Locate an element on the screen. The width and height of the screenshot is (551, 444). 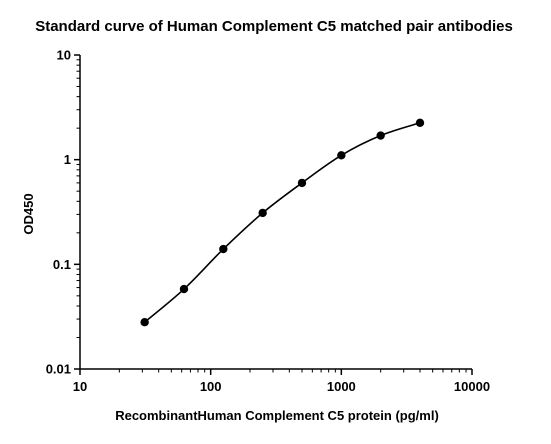
y-tick-label: 1 is located at coordinates (67, 159).